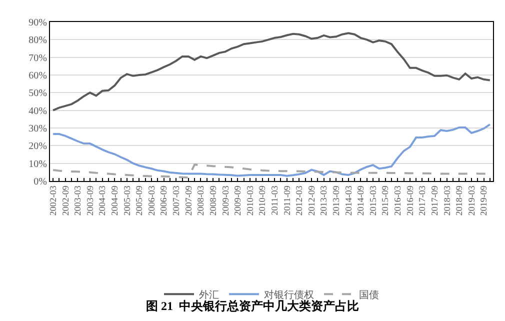 Image resolution: width=505 pixels, height=321 pixels. Describe the element at coordinates (385, 200) in the screenshot. I see `x-tick-label: 2015-09` at that location.